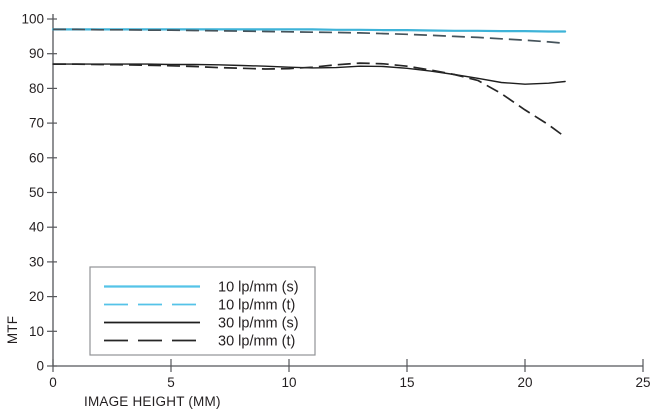 This screenshot has width=664, height=418. Describe the element at coordinates (40, 366) in the screenshot. I see `y-tick-label: 0` at that location.